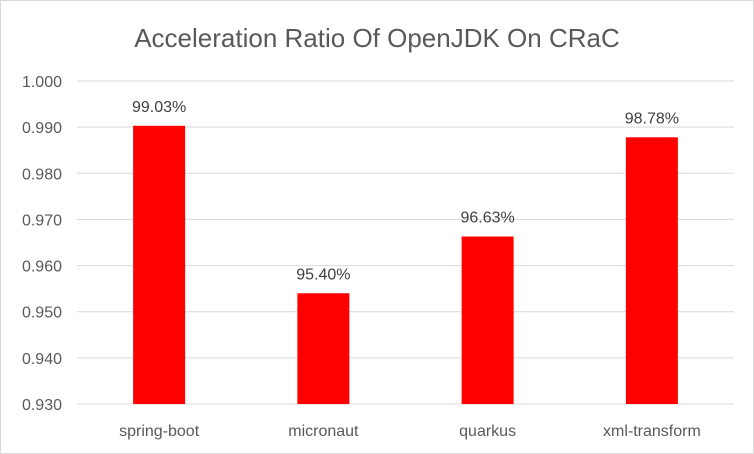 This screenshot has height=454, width=754. I want to click on x-tick-label: quarkus, so click(487, 431).